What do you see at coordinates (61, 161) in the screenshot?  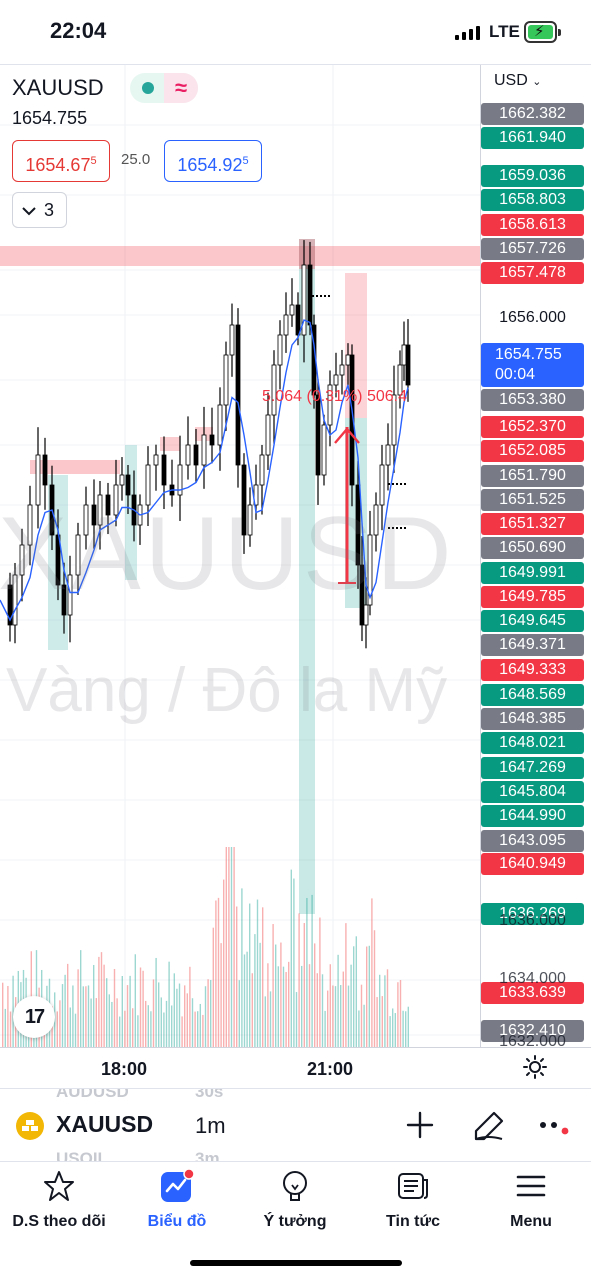 I see `sell-button: 1654.675` at bounding box center [61, 161].